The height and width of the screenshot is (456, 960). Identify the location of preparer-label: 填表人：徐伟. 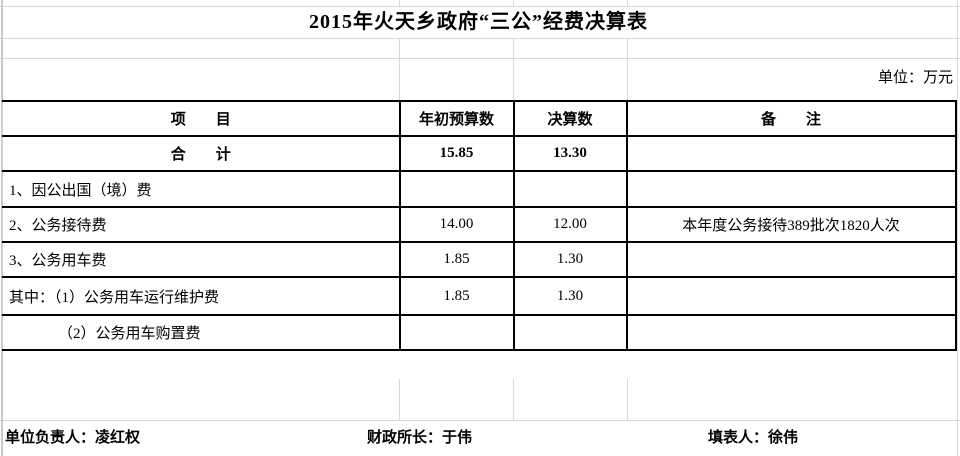
(753, 438).